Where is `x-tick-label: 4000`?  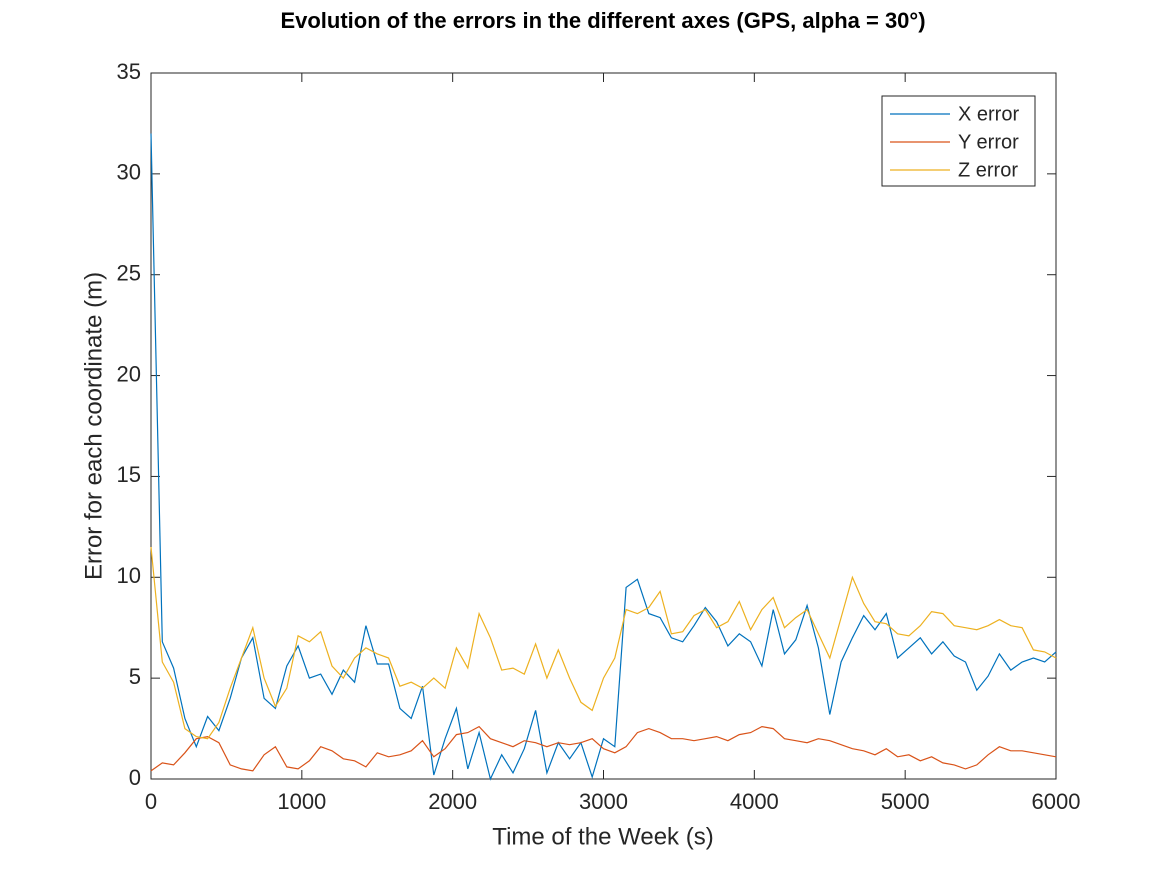
x-tick-label: 4000 is located at coordinates (754, 801).